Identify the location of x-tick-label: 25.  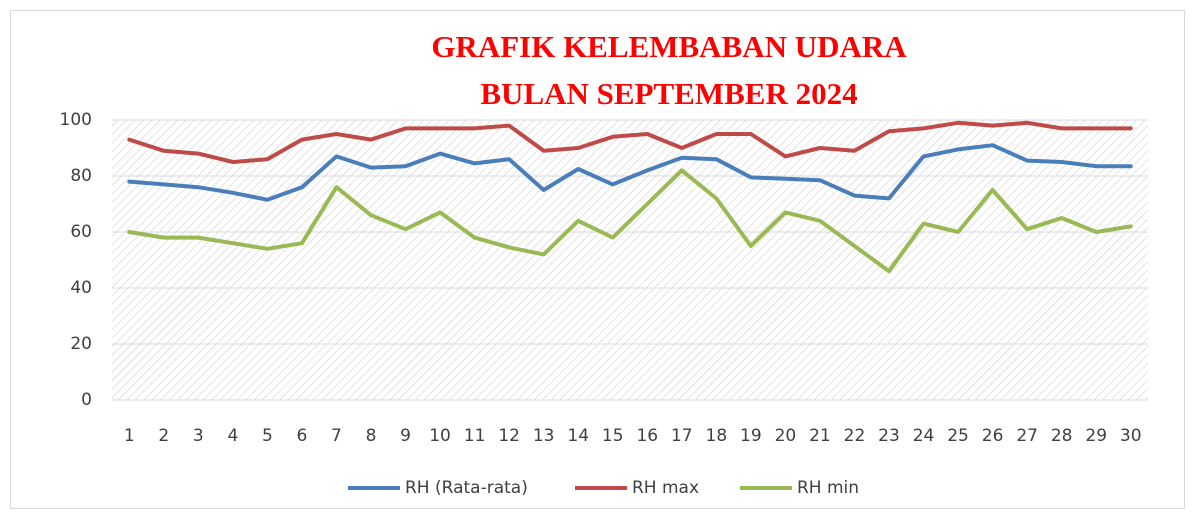
(958, 436).